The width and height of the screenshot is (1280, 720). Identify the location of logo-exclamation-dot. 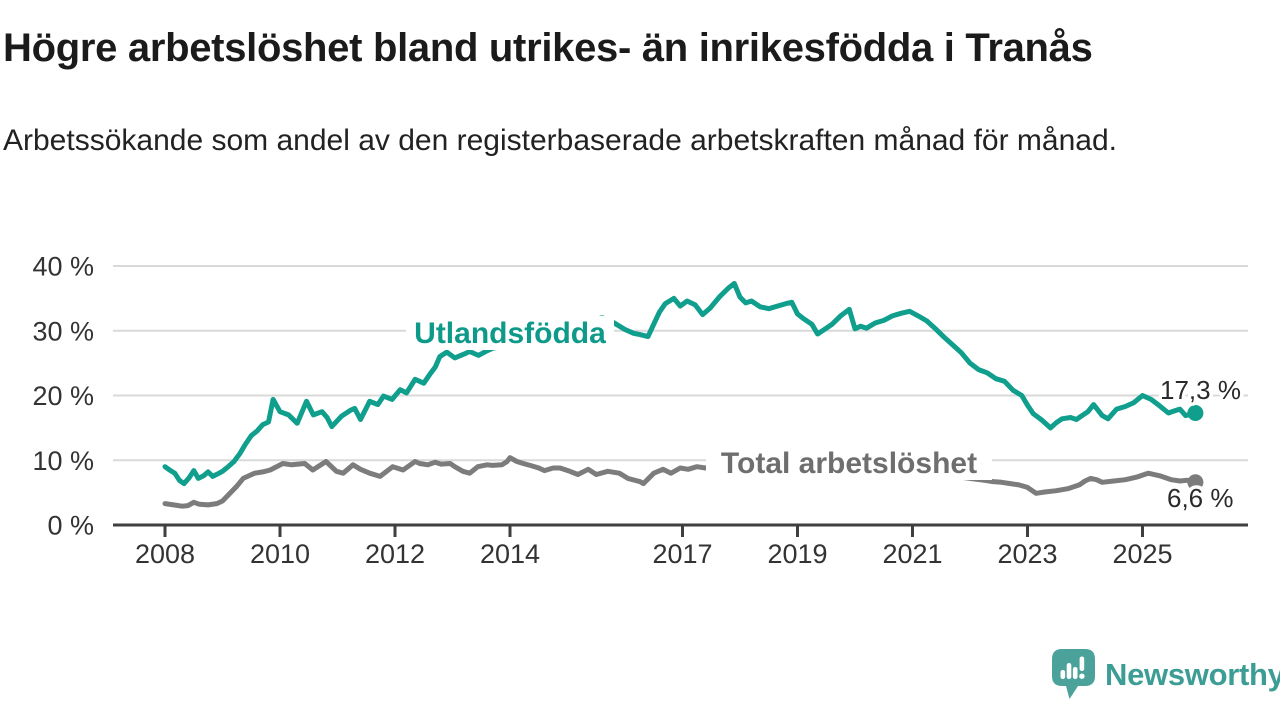
(1082, 676).